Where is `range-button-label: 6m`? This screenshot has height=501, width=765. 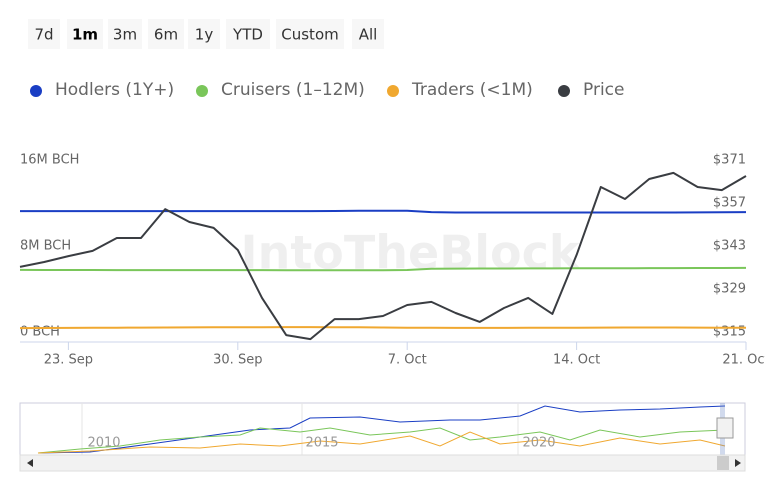
range-button-label: 6m is located at coordinates (166, 35).